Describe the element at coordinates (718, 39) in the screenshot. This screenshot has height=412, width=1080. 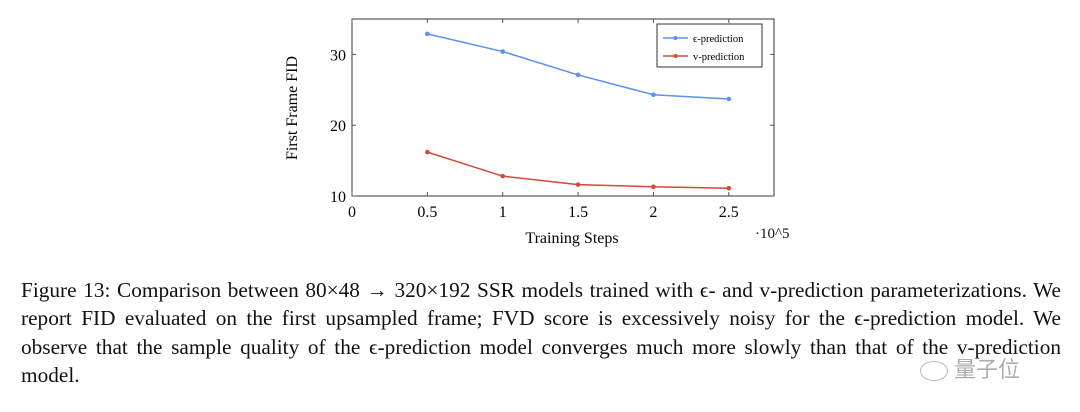
I see `legend-label: ϵ-prediction` at that location.